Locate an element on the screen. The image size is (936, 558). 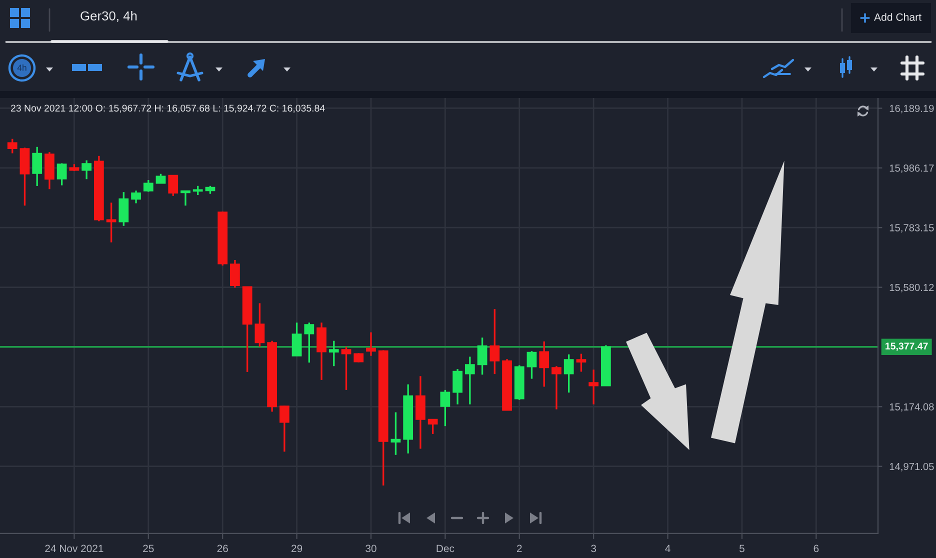
y-tick-label: 15,986.17 is located at coordinates (912, 168).